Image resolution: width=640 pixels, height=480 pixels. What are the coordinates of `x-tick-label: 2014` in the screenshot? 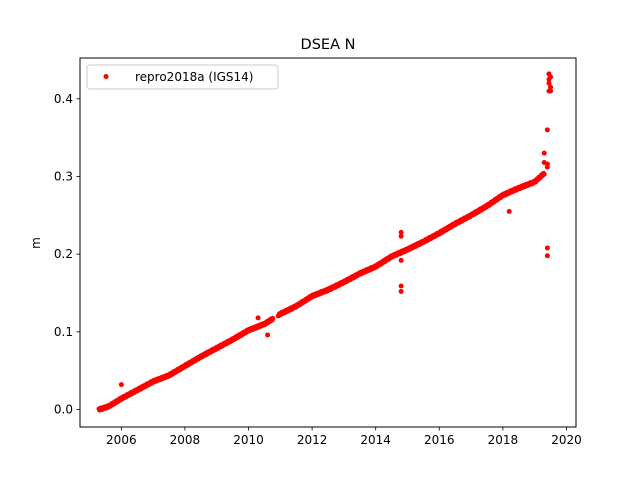 It's located at (375, 440).